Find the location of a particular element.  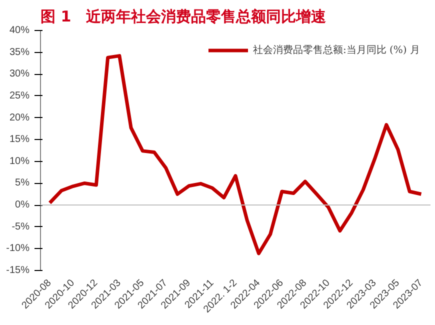

y-tick-label: 35% is located at coordinates (19, 52).